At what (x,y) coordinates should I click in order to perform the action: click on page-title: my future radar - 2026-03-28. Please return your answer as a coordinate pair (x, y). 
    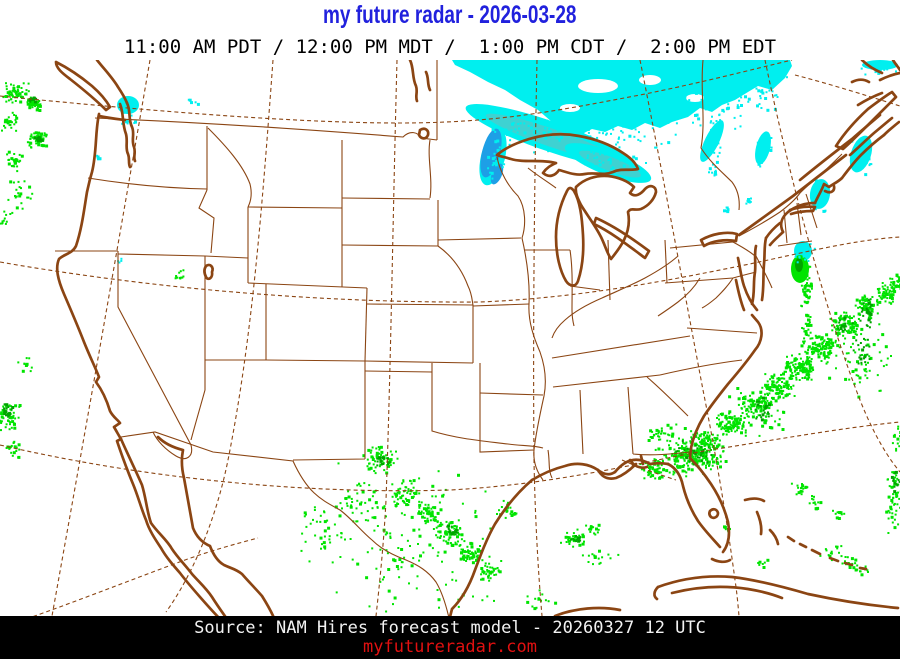
    Looking at the image, I should click on (450, 15).